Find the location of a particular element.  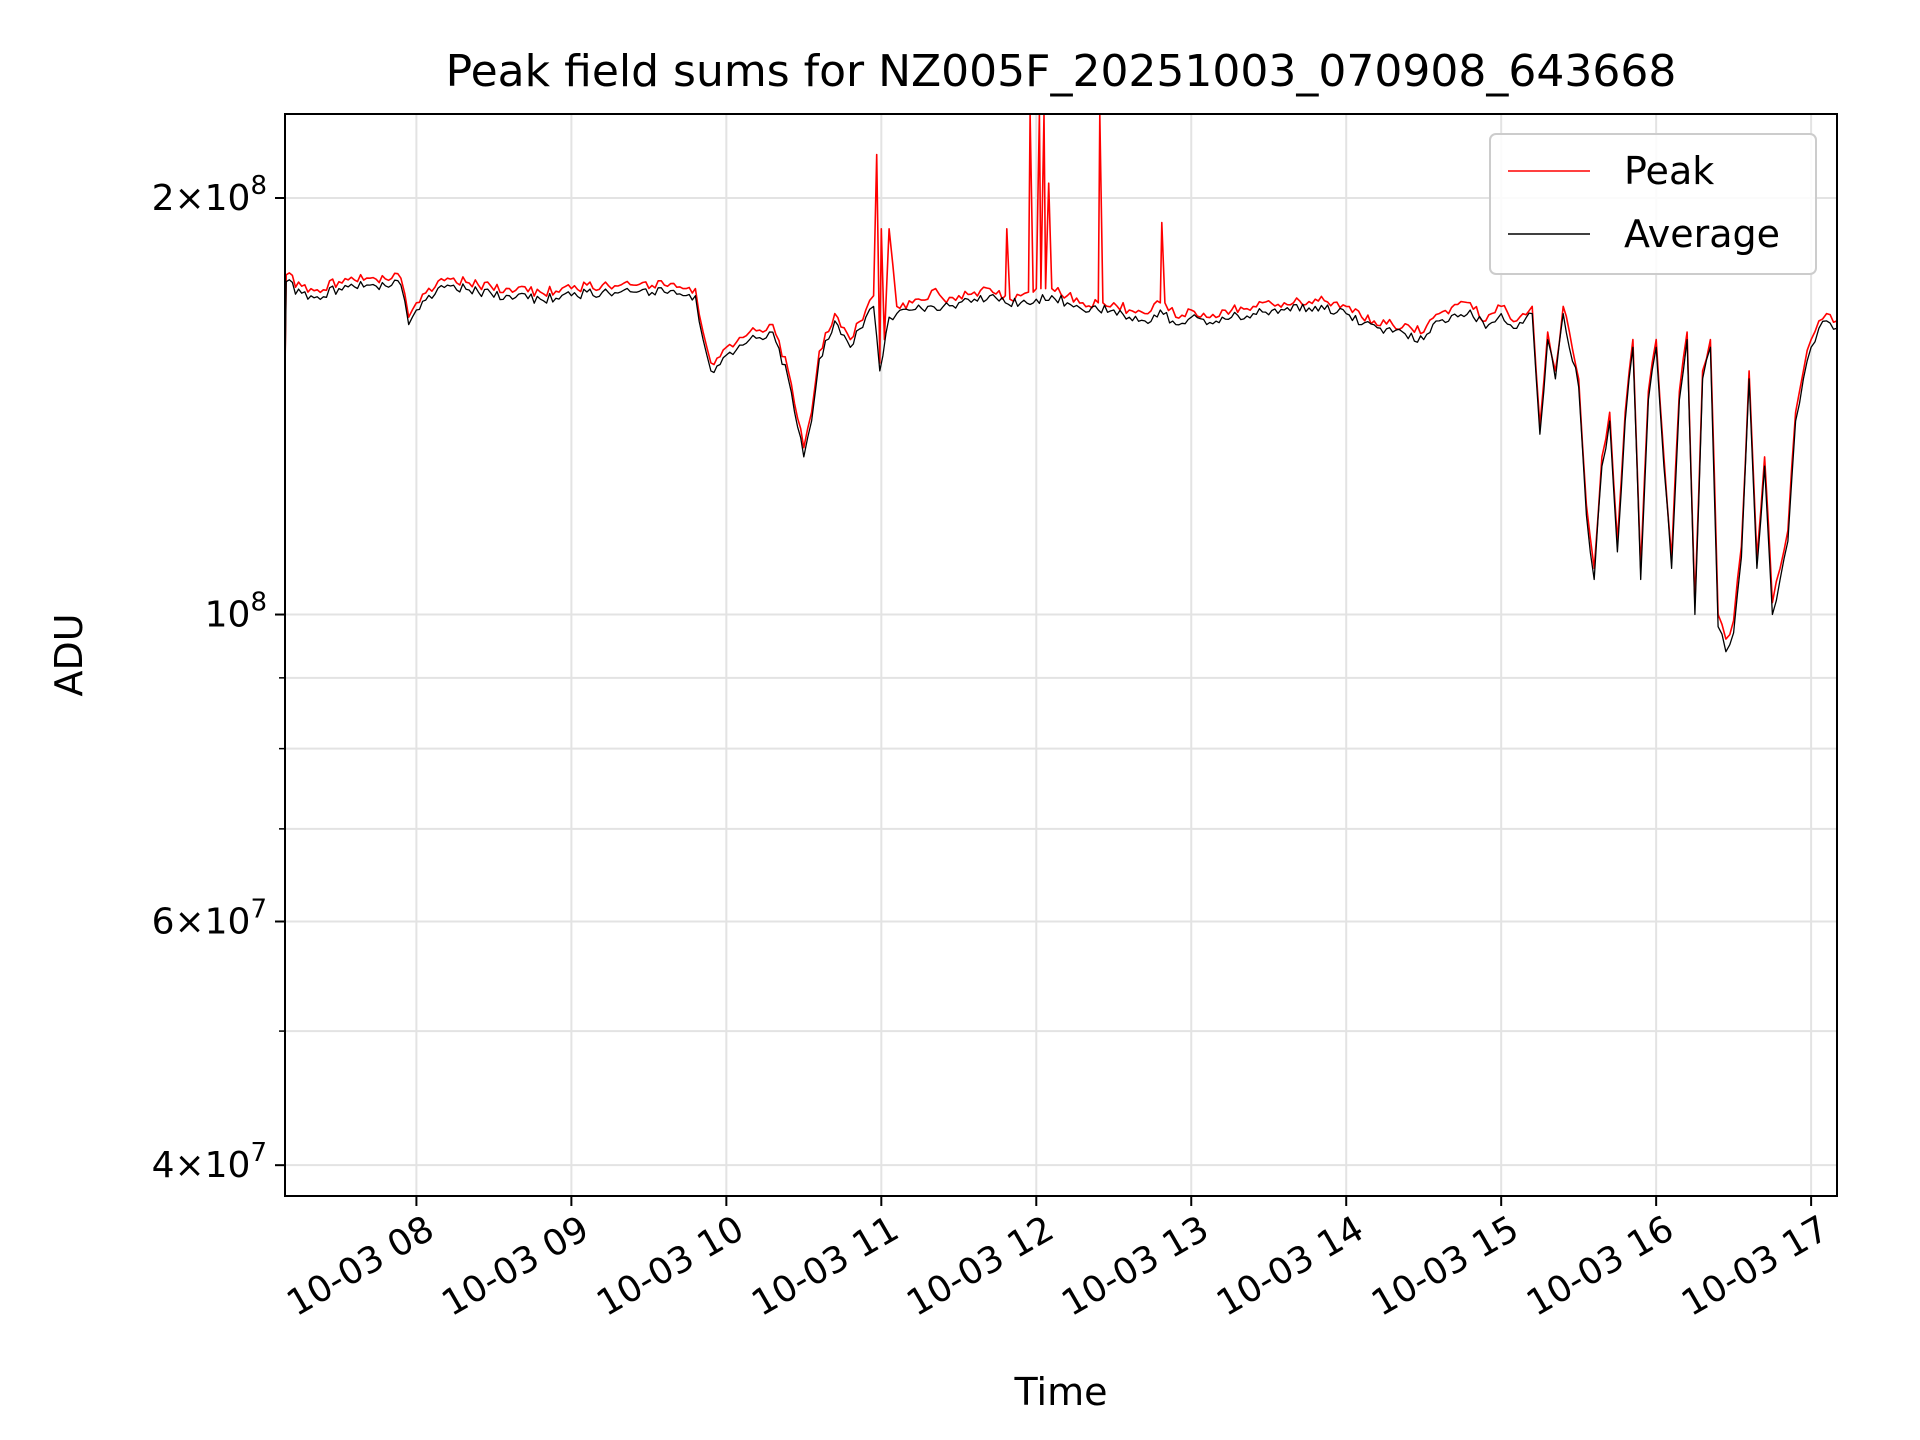

x-axis-label: Time is located at coordinates (1061, 1392).